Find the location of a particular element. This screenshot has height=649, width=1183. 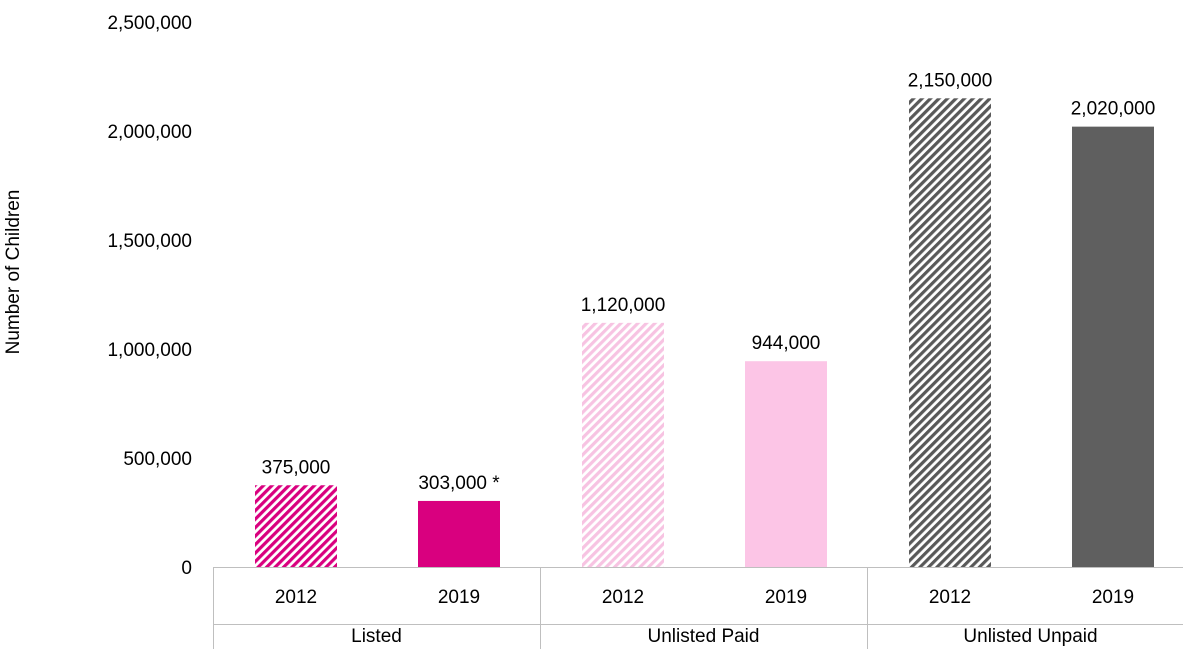

x-group-label: Unlisted Unpaid is located at coordinates (1030, 636).